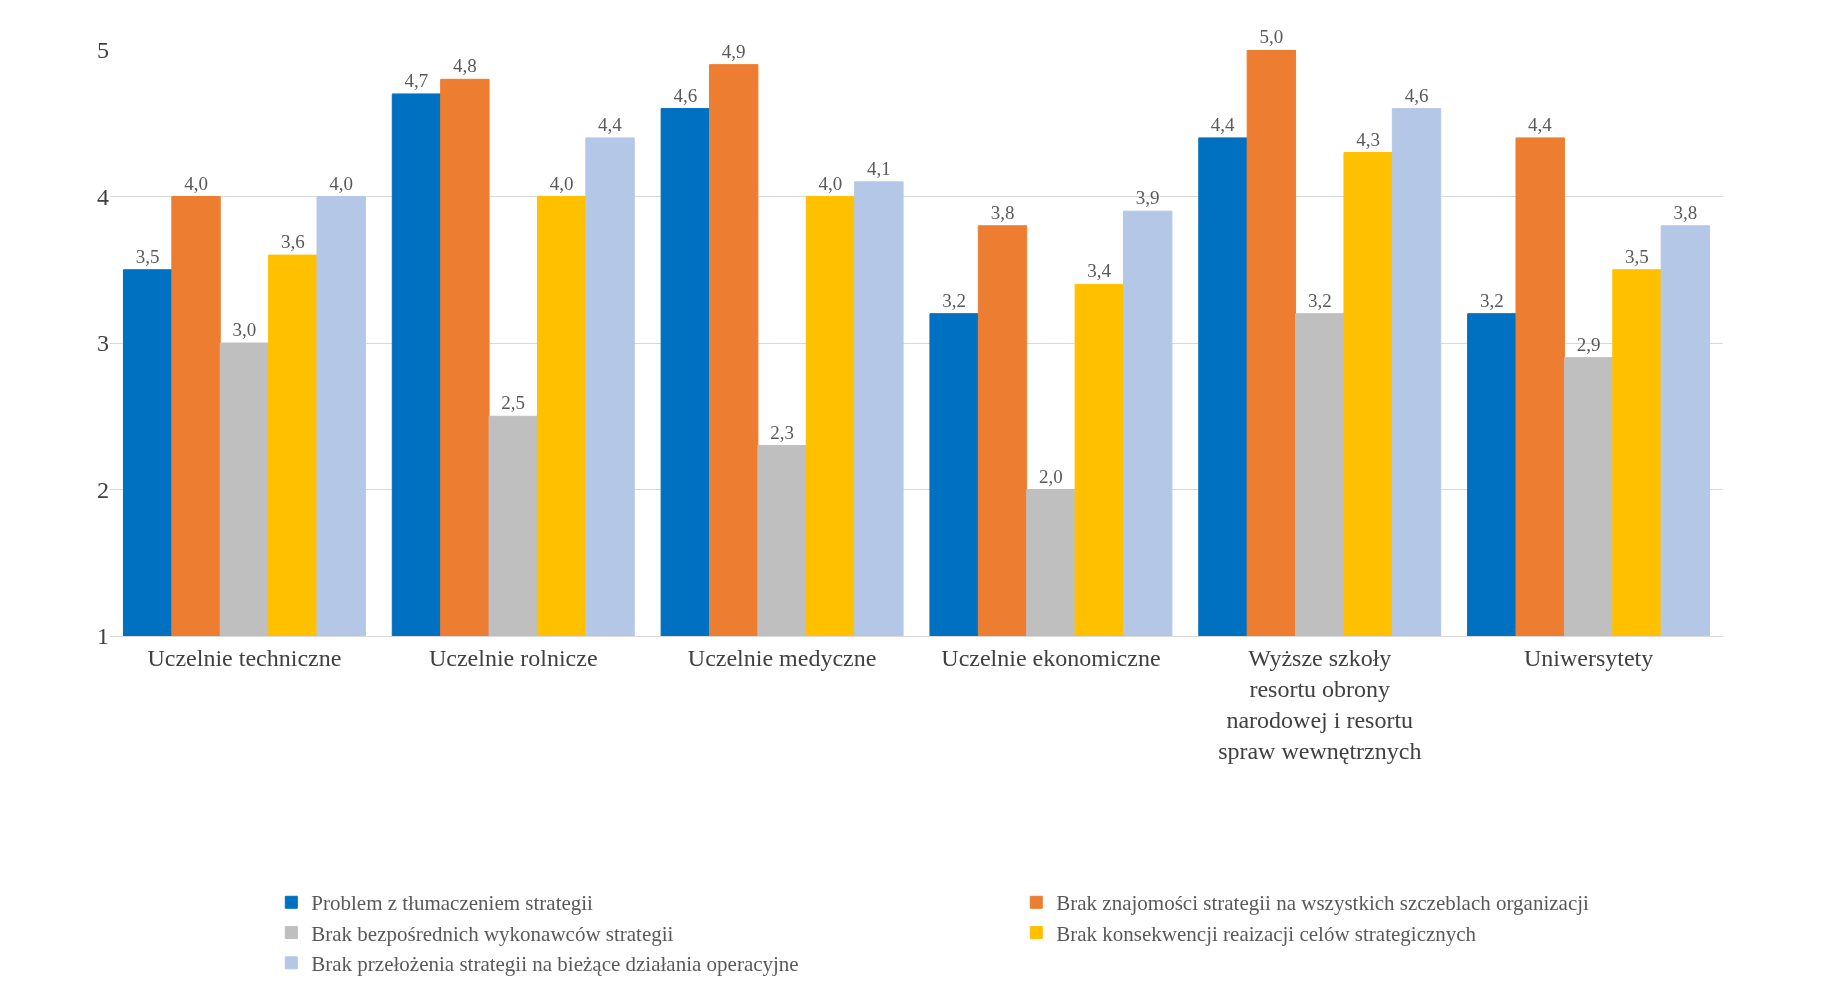  What do you see at coordinates (103, 636) in the screenshot?
I see `y-tick-label: 1` at bounding box center [103, 636].